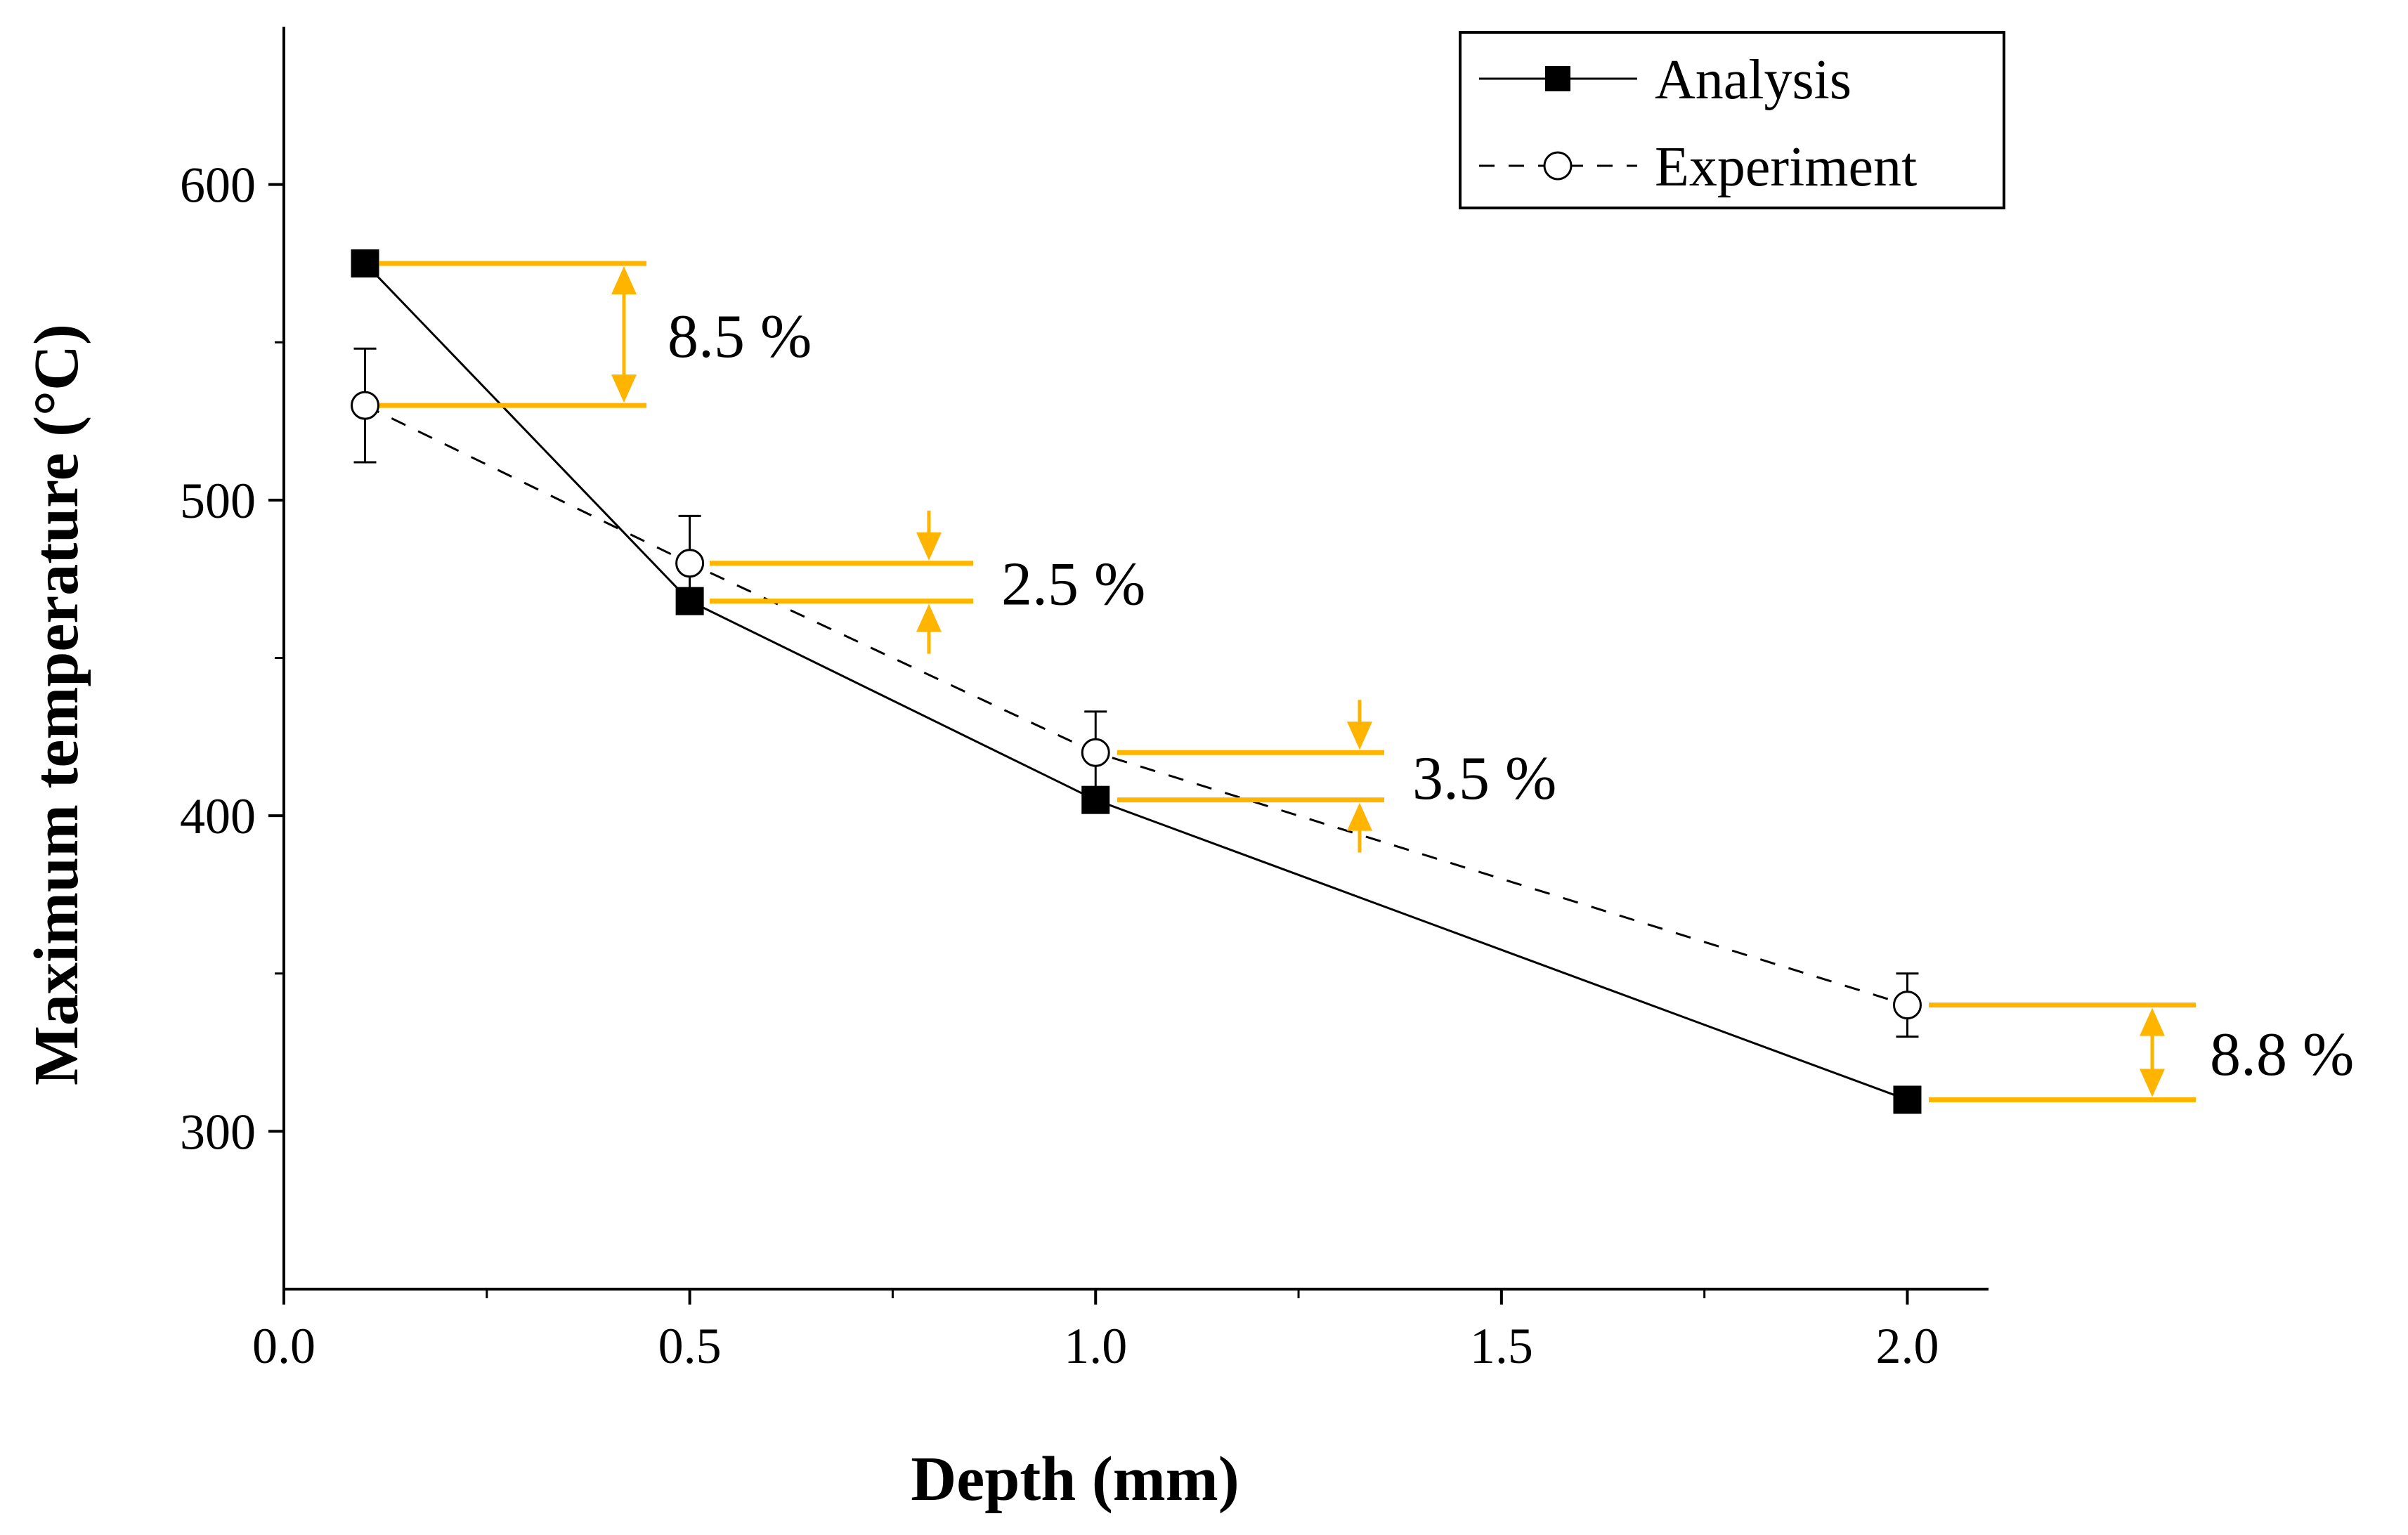 Image resolution: width=2408 pixels, height=1535 pixels. I want to click on x-axis-ticks: 0.0 0.5 1.0 1.5 2.0, so click(1095, 1331).